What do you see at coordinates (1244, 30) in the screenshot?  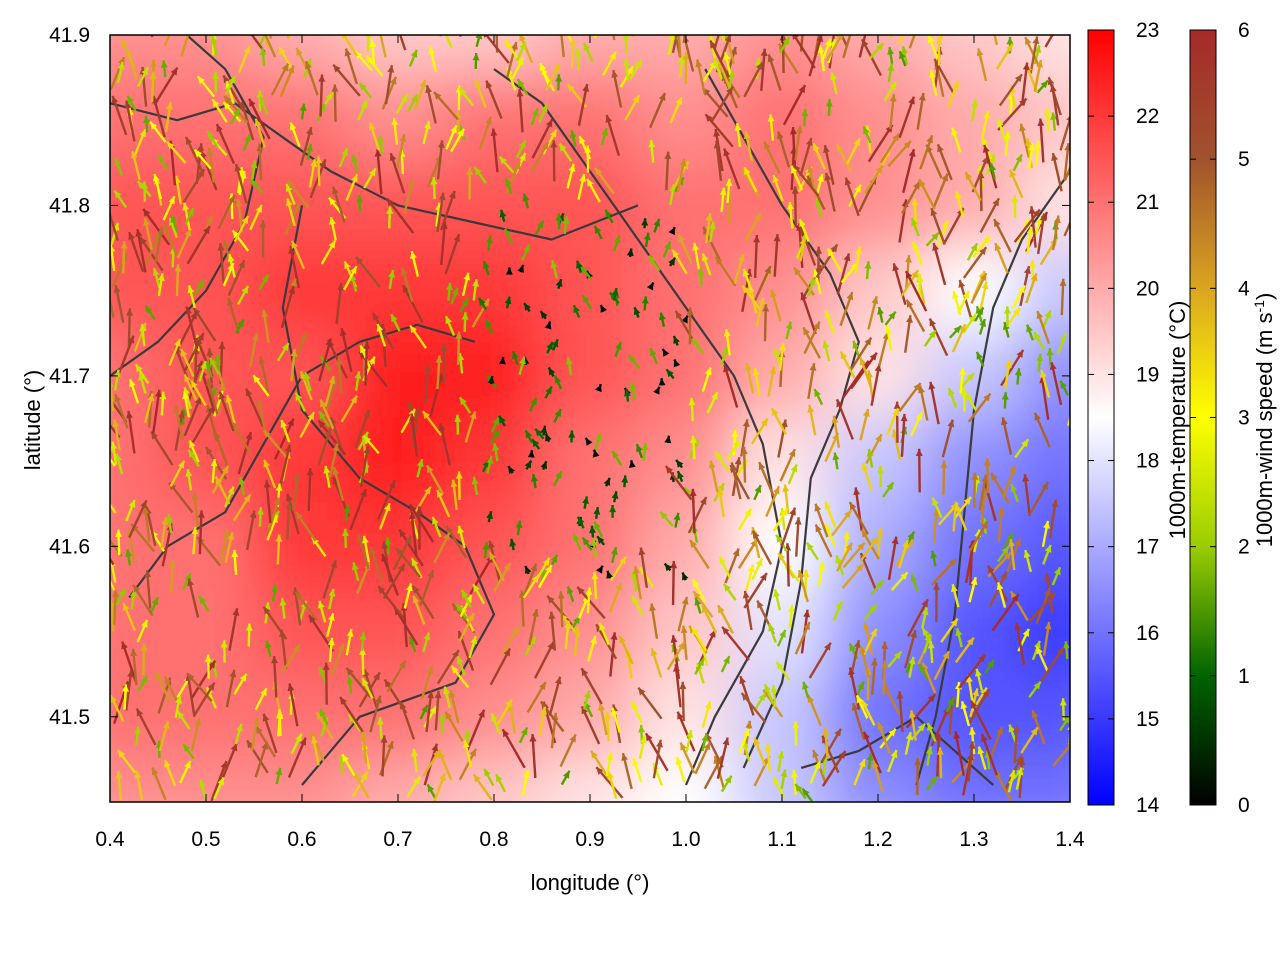 I see `colorbar-tick-label: 6` at bounding box center [1244, 30].